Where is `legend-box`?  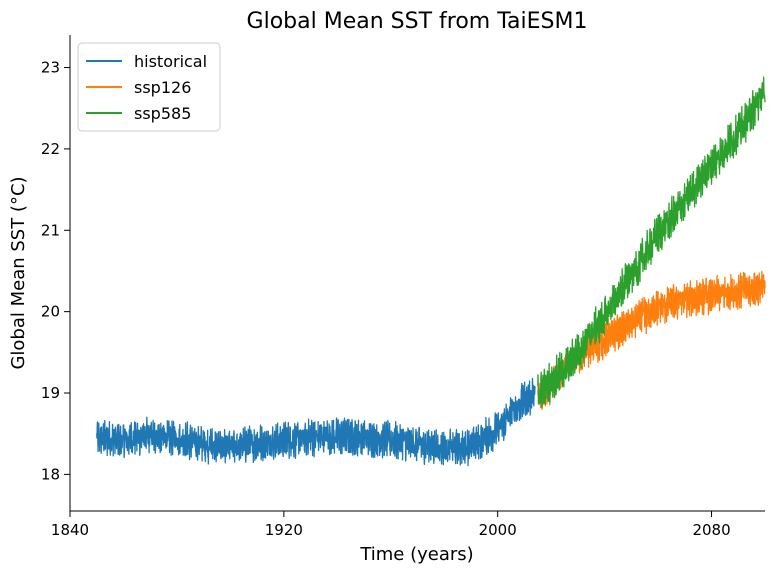
legend-box is located at coordinates (149, 87).